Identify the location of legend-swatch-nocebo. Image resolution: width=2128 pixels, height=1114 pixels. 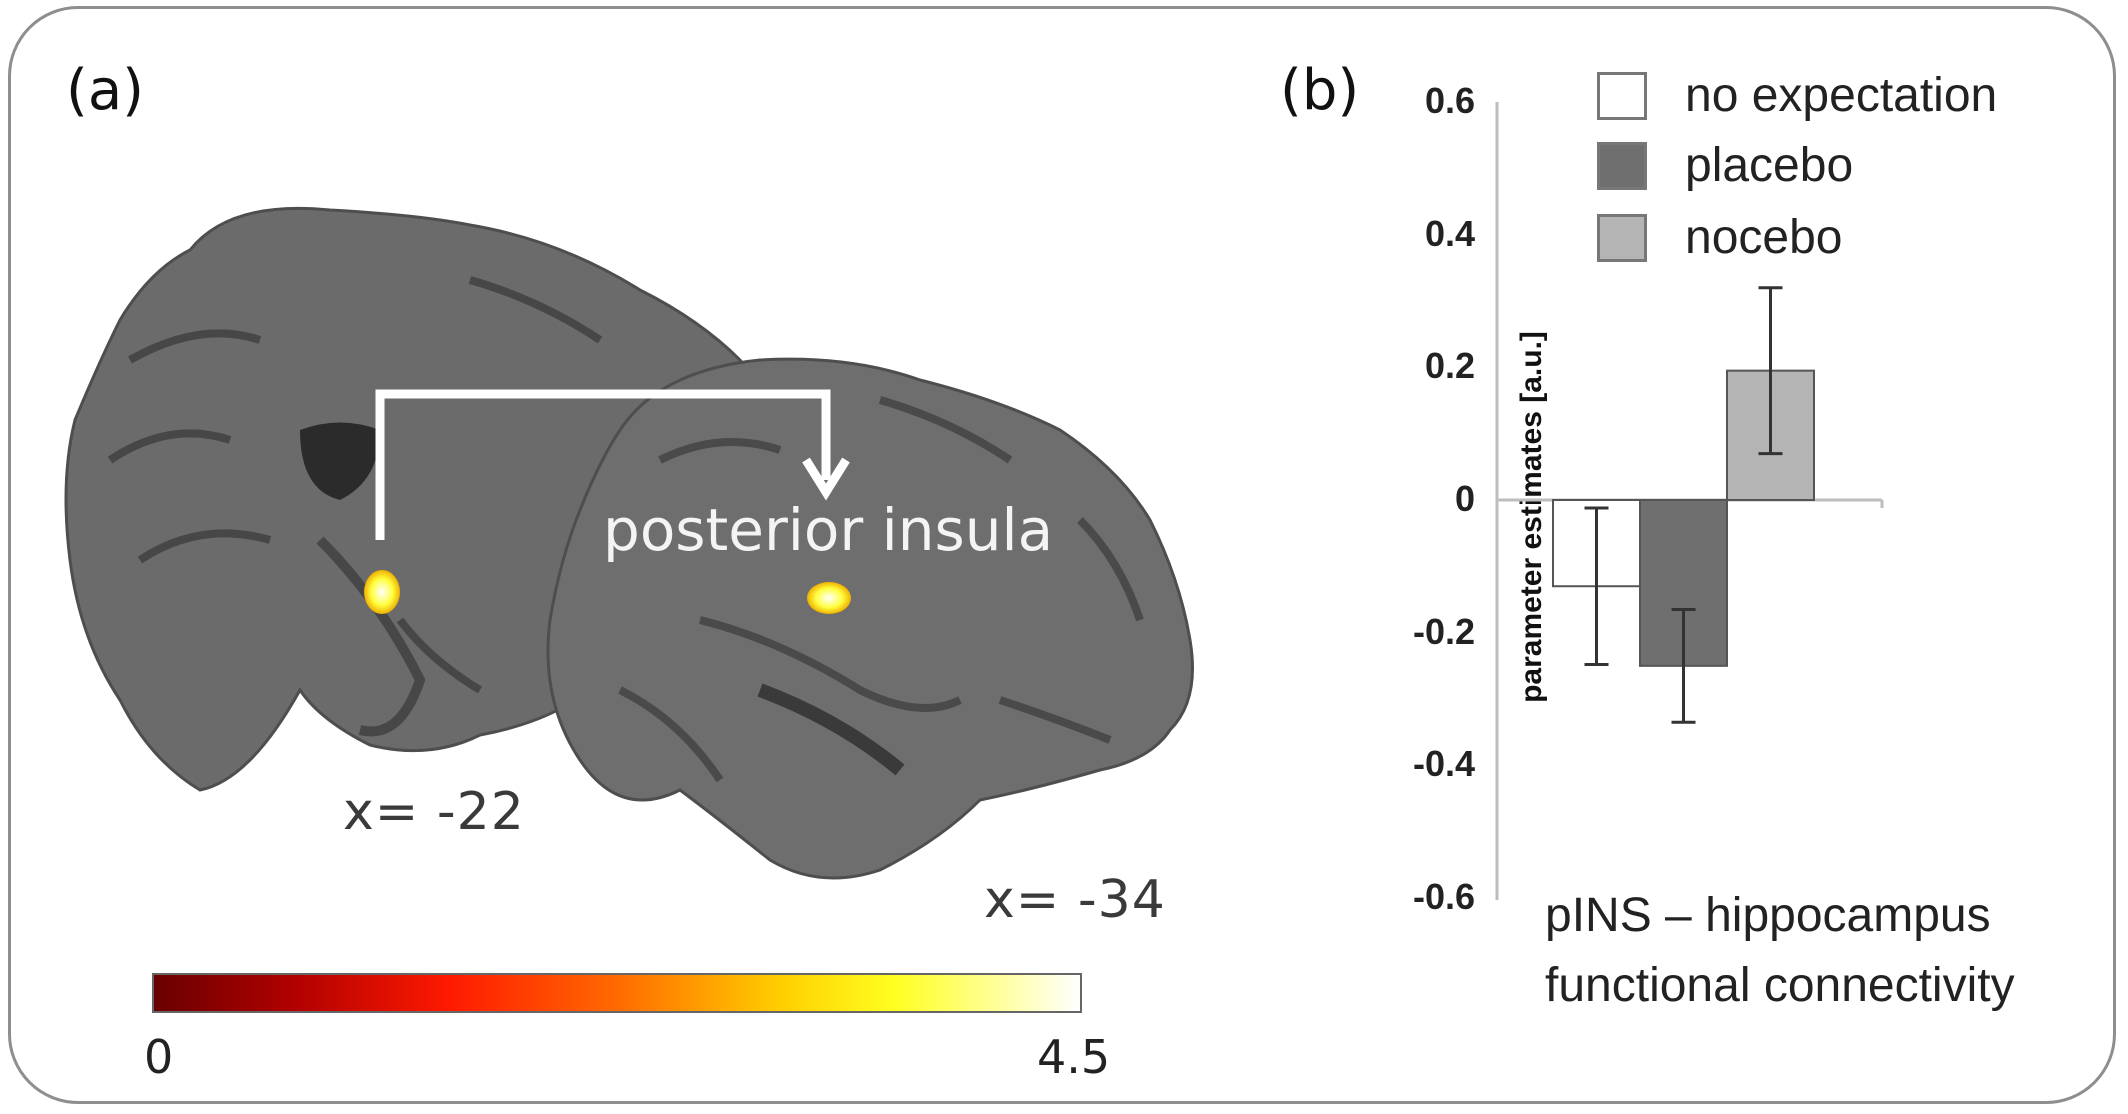
(1622, 237).